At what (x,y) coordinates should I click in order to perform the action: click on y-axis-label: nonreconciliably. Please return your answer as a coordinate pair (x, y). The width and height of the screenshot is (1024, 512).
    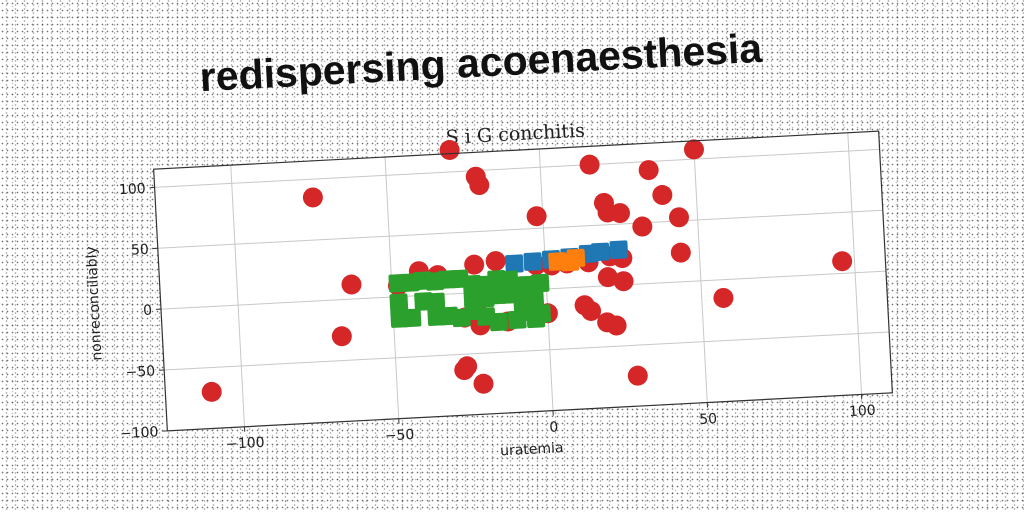
    Looking at the image, I should click on (95, 303).